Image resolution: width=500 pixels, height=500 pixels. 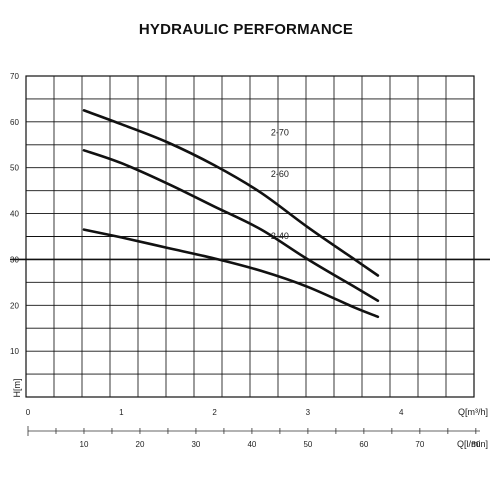 What do you see at coordinates (121, 412) in the screenshot?
I see `x-tick-label-m3h: 1` at bounding box center [121, 412].